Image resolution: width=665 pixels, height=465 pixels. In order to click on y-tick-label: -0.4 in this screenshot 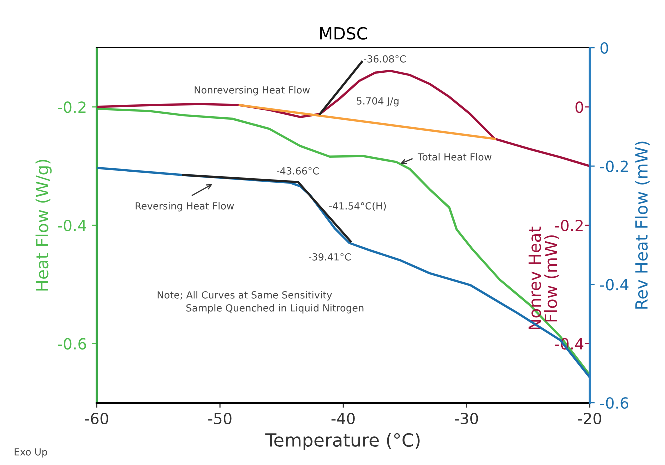, I will do `click(72, 226)`.